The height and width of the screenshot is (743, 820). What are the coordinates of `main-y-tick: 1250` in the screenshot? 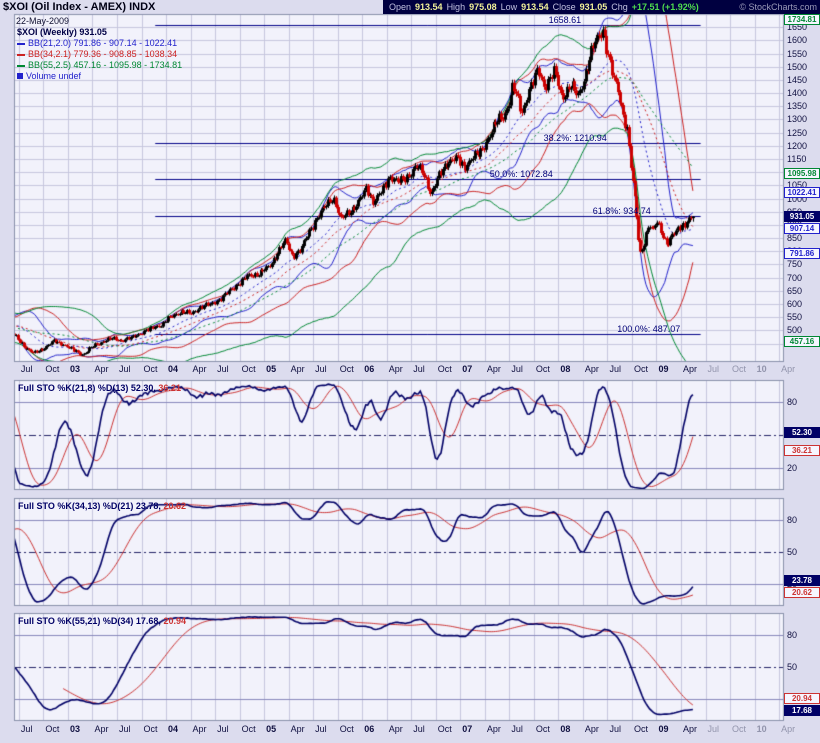 It's located at (797, 132).